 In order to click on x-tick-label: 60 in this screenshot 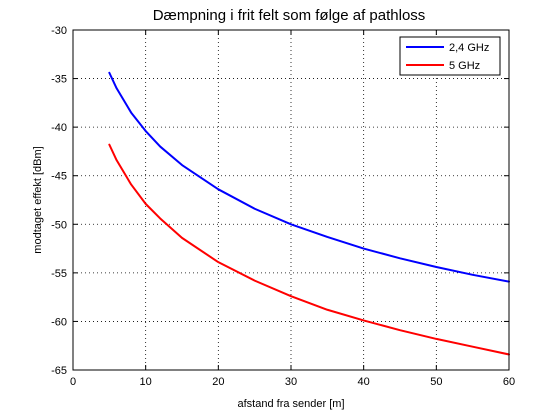, I will do `click(509, 382)`.